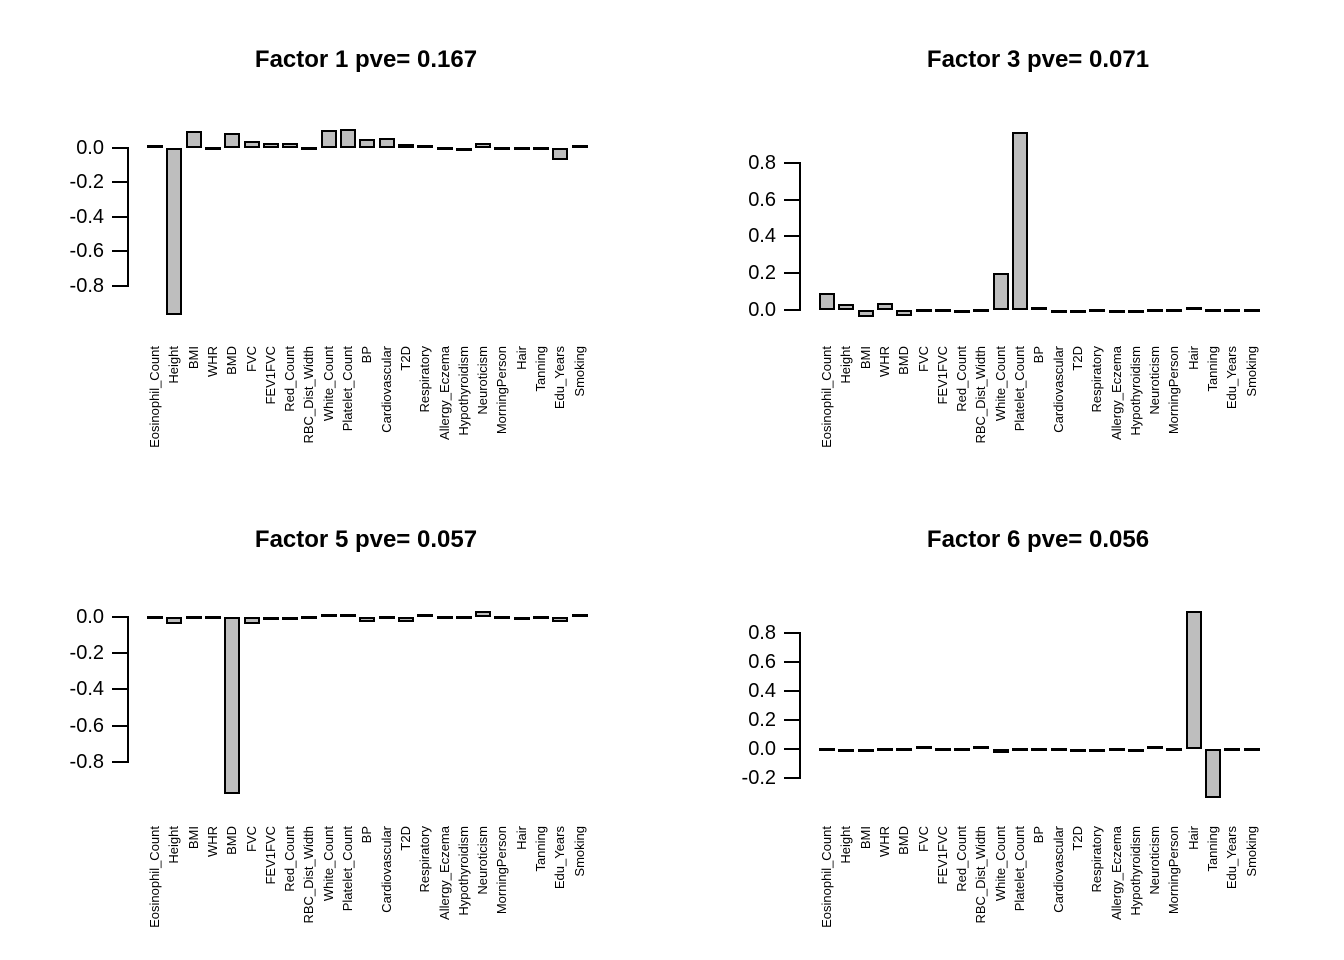 Image resolution: width=1344 pixels, height=960 pixels. Describe the element at coordinates (174, 845) in the screenshot. I see `x-tick-label-Height: Height` at that location.